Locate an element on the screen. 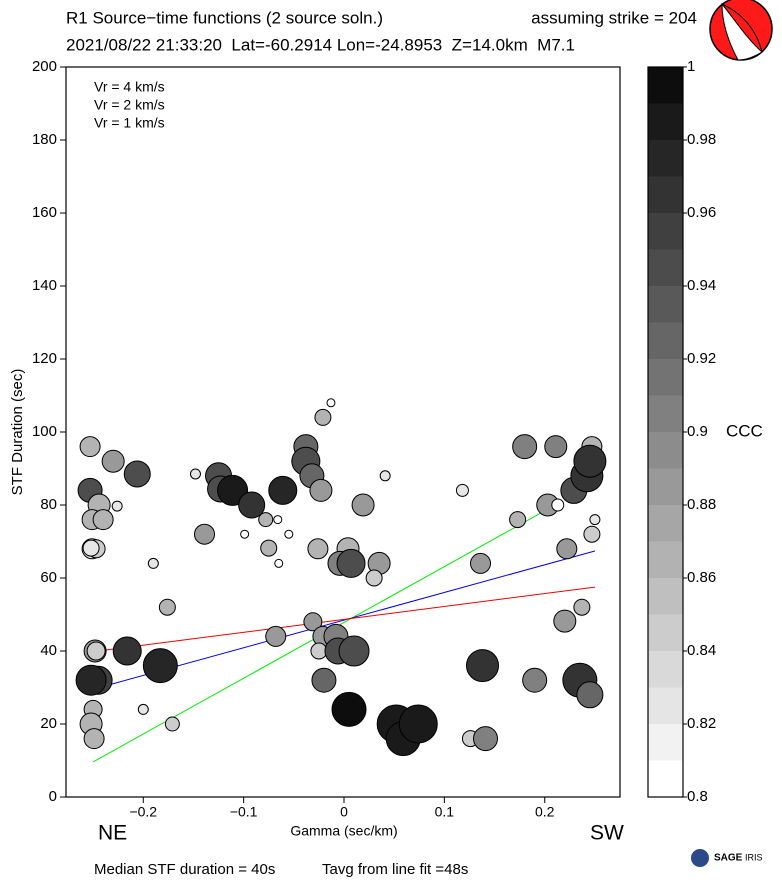 The height and width of the screenshot is (884, 782). x-tick-label: −0.2 is located at coordinates (143, 812).